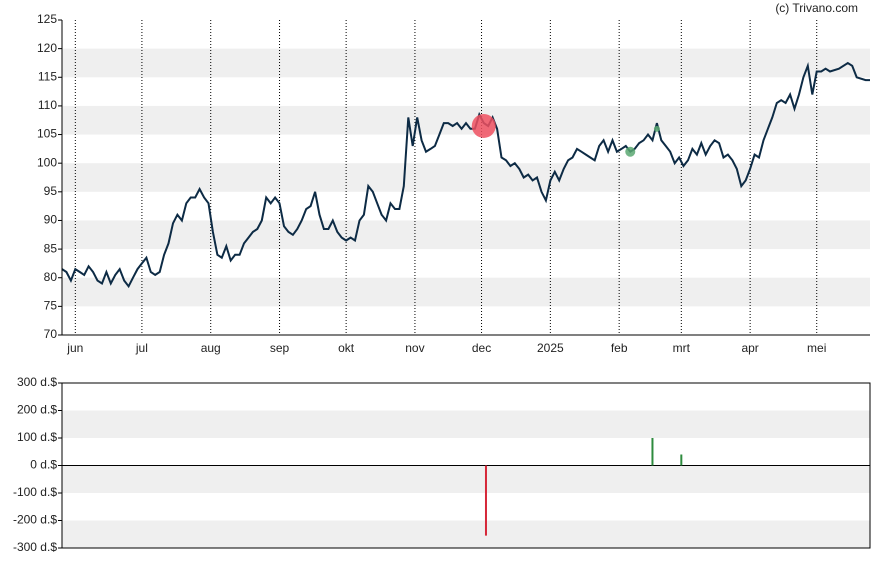 This screenshot has height=565, width=888. What do you see at coordinates (414, 348) in the screenshot?
I see `x-tick-label: nov` at bounding box center [414, 348].